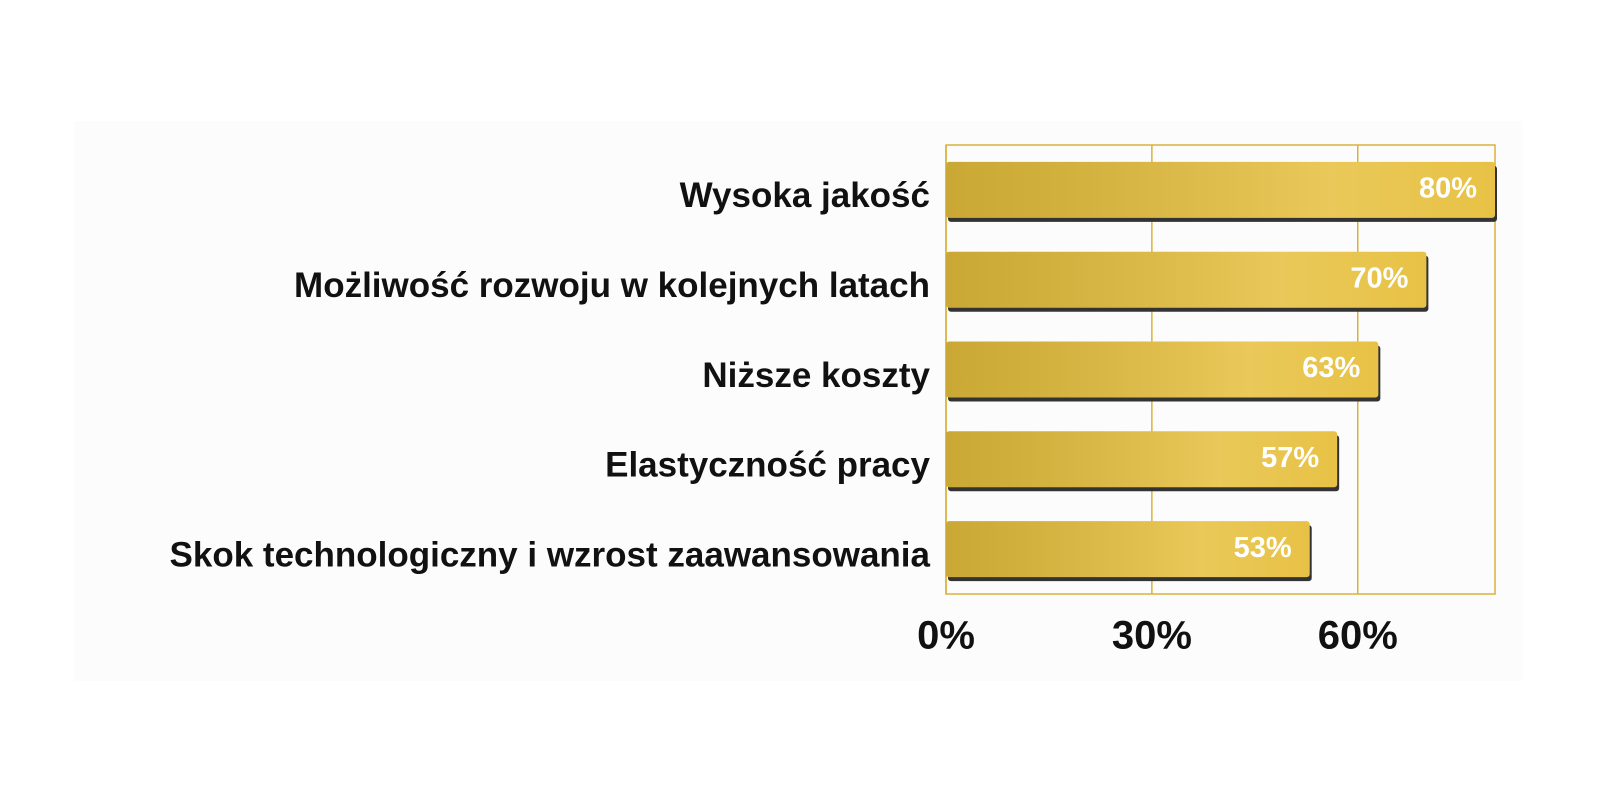 The image size is (1600, 800). Describe the element at coordinates (816, 375) in the screenshot. I see `y-tick-label: Niższe koszty` at that location.